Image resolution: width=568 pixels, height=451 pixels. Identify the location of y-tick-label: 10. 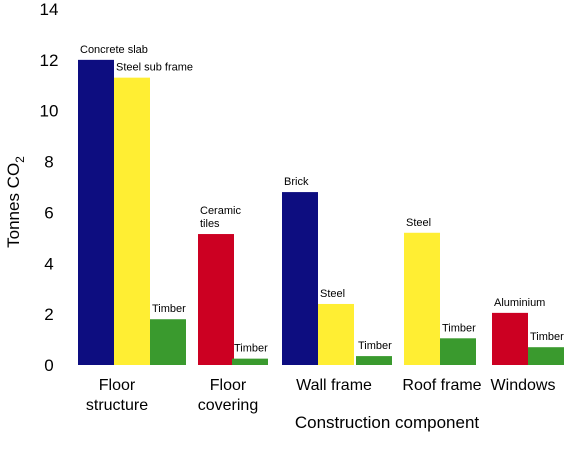
(49, 111).